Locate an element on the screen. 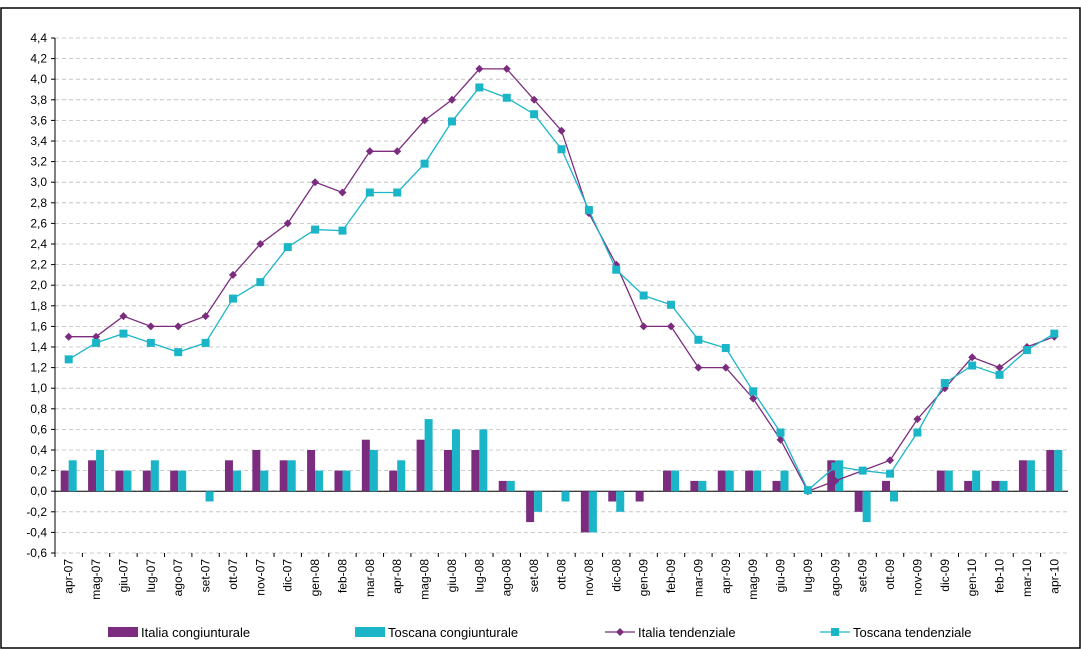  x-tick-label: gen-08 is located at coordinates (315, 578).